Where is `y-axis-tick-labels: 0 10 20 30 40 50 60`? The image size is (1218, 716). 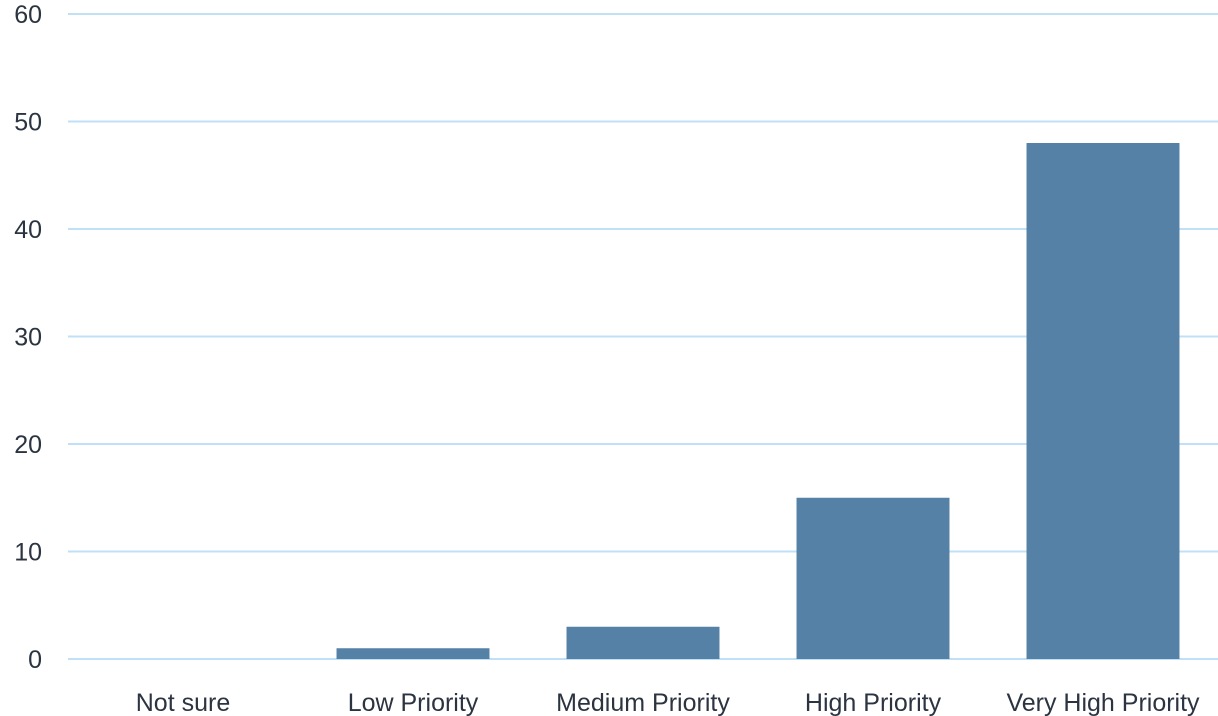
y-axis-tick-labels: 0 10 20 30 40 50 60 is located at coordinates (28, 337).